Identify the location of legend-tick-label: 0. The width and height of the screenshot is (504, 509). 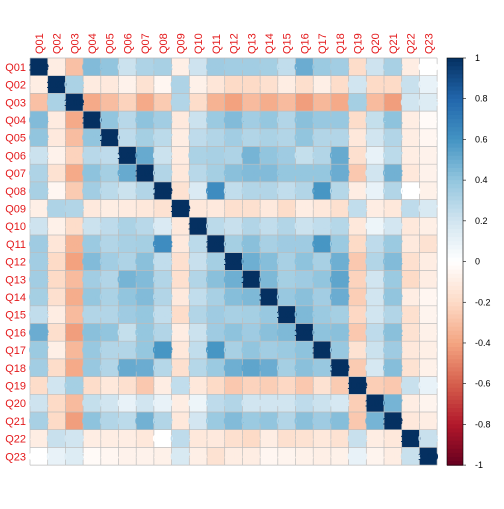
(477, 262).